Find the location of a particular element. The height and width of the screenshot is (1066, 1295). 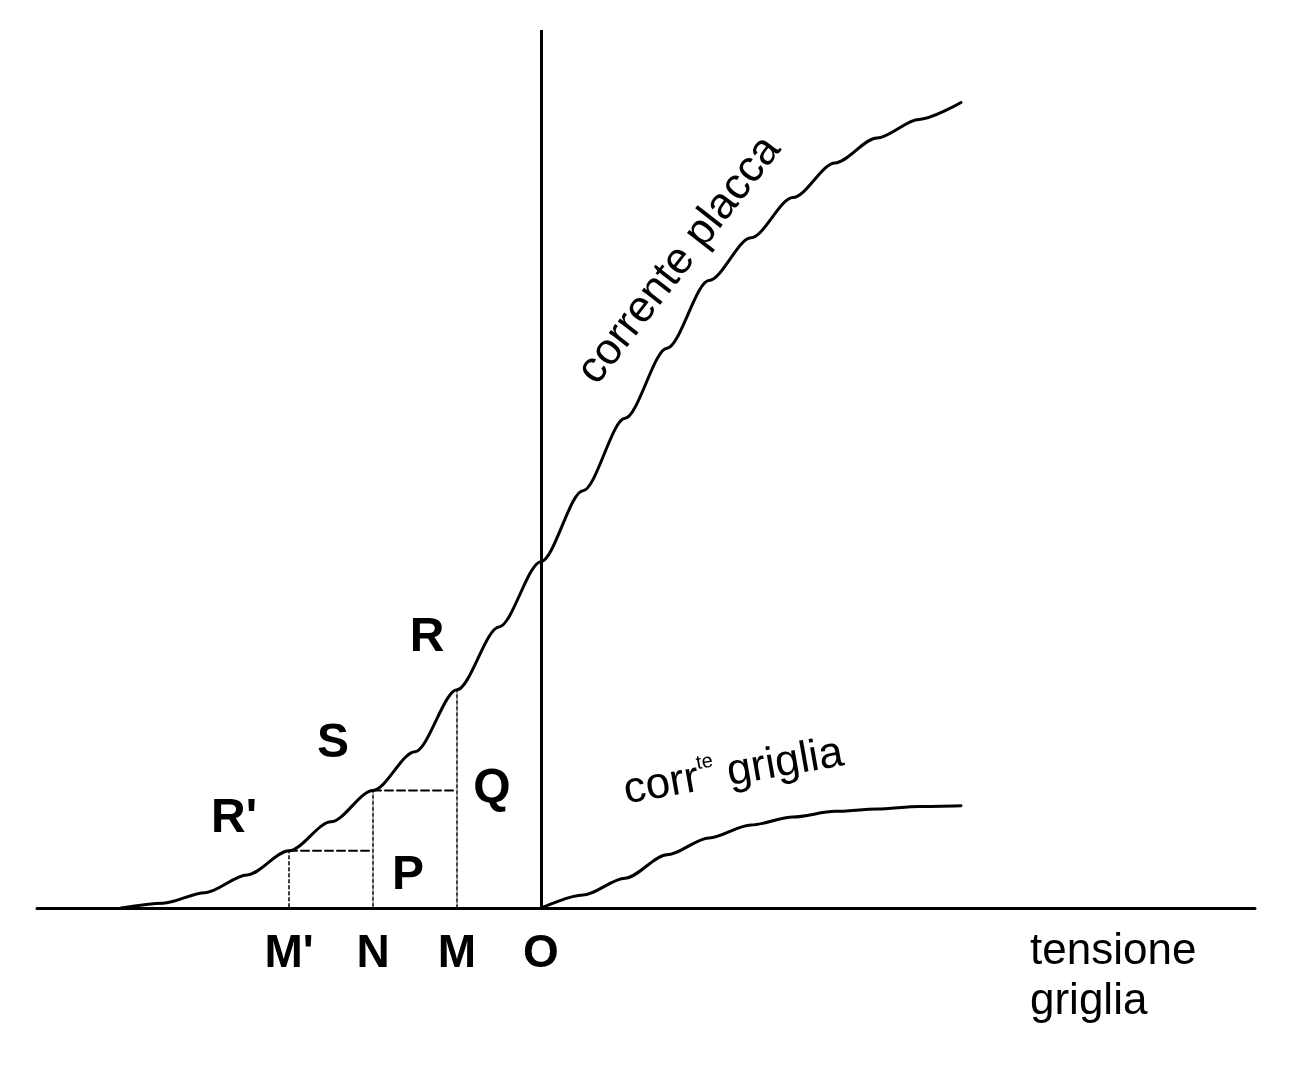

x-tick-label: O is located at coordinates (541, 951).